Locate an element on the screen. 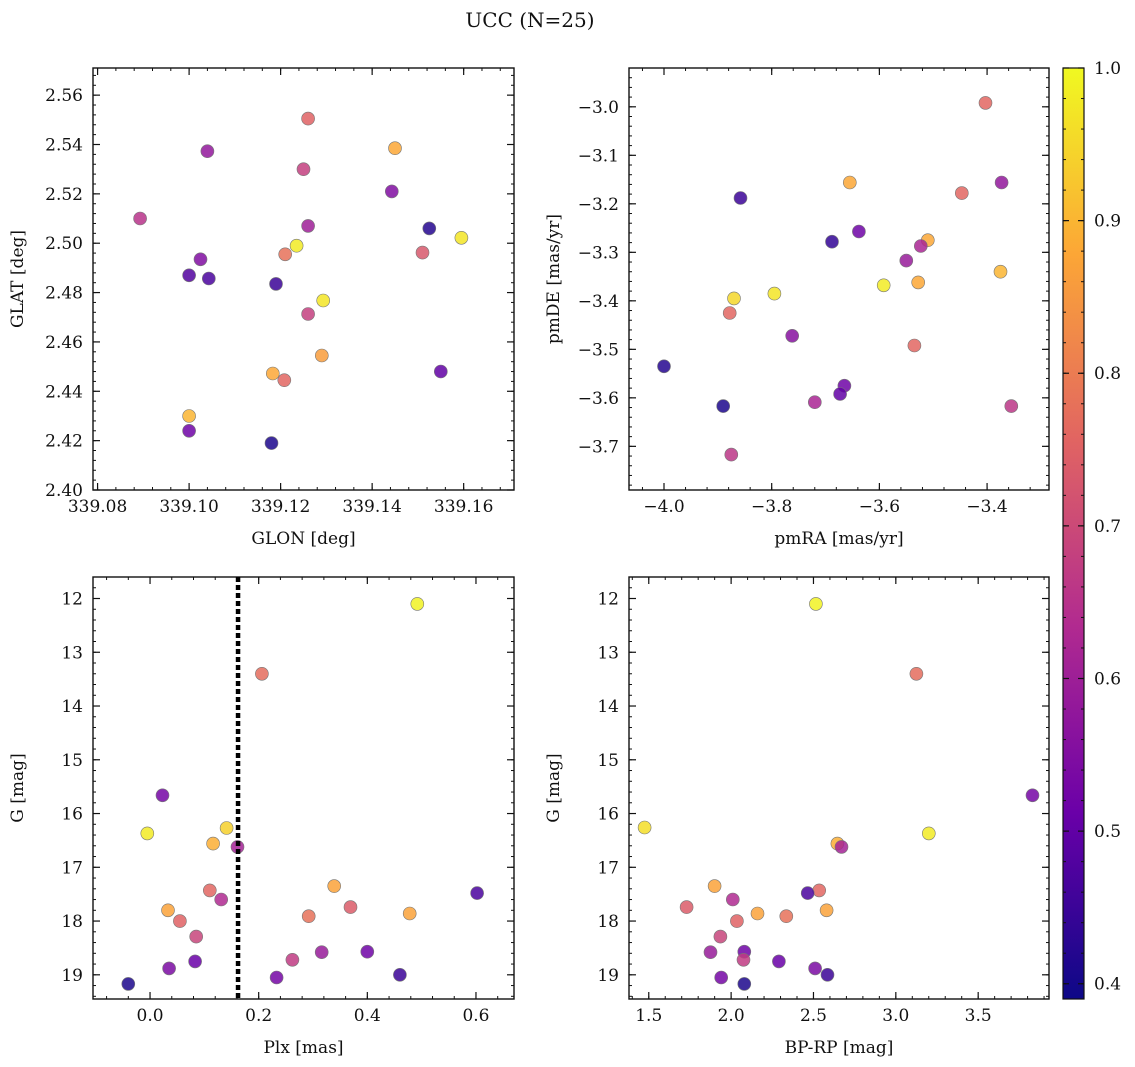  x-tick-label: −3.6 is located at coordinates (879, 507).